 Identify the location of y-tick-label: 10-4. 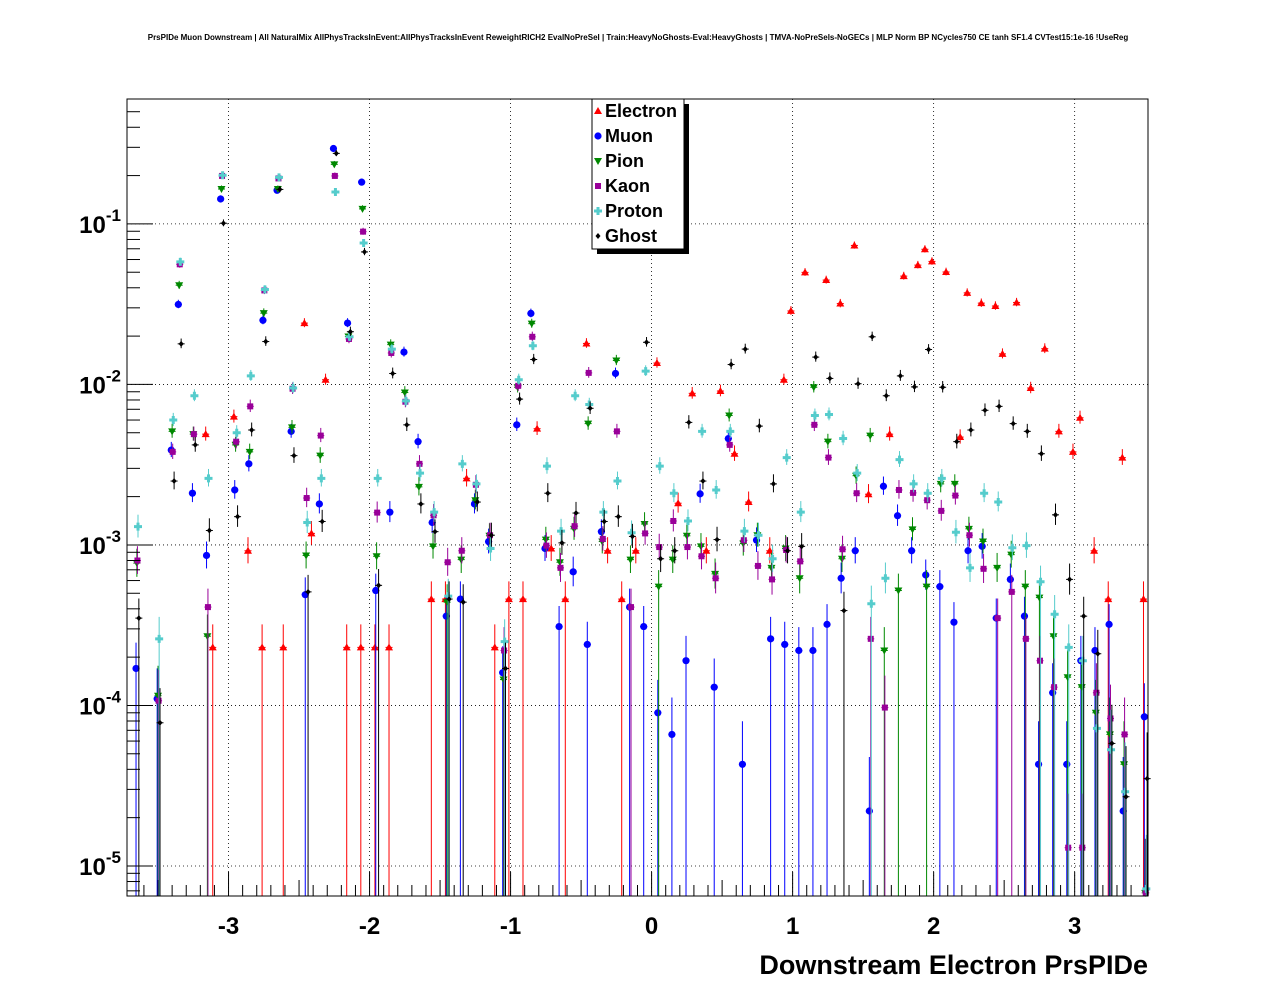
(100, 703).